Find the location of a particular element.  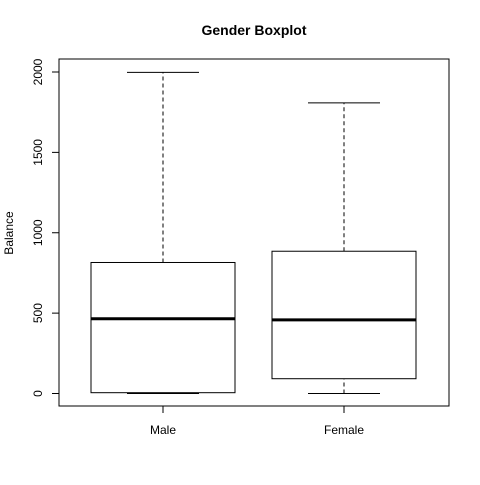

x-axis: Male Female is located at coordinates (257, 421).